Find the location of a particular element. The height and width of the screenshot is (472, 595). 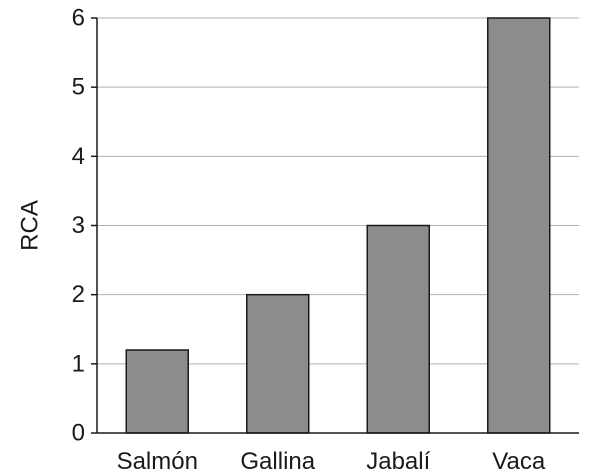

y-tick-label: 4 is located at coordinates (78, 156).